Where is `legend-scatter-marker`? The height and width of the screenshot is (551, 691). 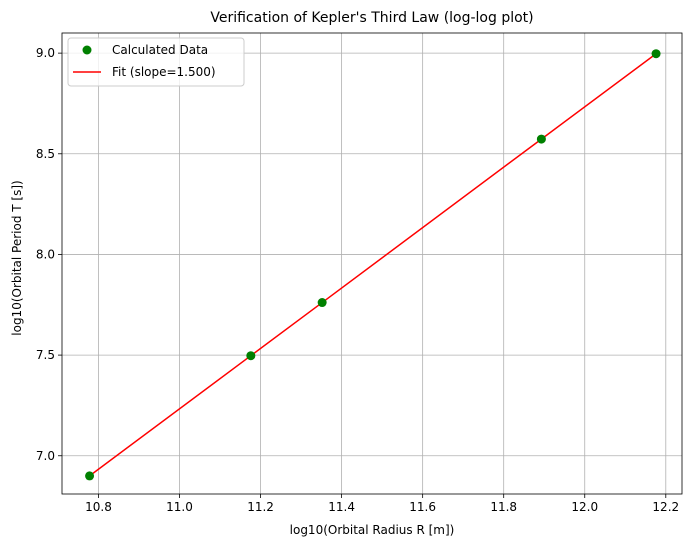
legend-scatter-marker is located at coordinates (87, 50).